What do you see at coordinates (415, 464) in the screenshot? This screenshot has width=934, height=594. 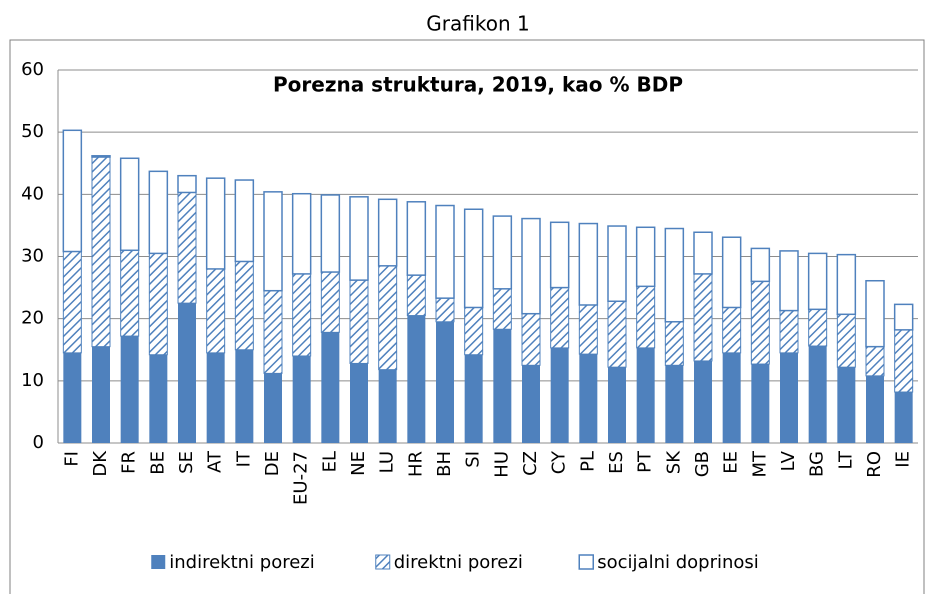 I see `x-tick-label: HR` at bounding box center [415, 464].